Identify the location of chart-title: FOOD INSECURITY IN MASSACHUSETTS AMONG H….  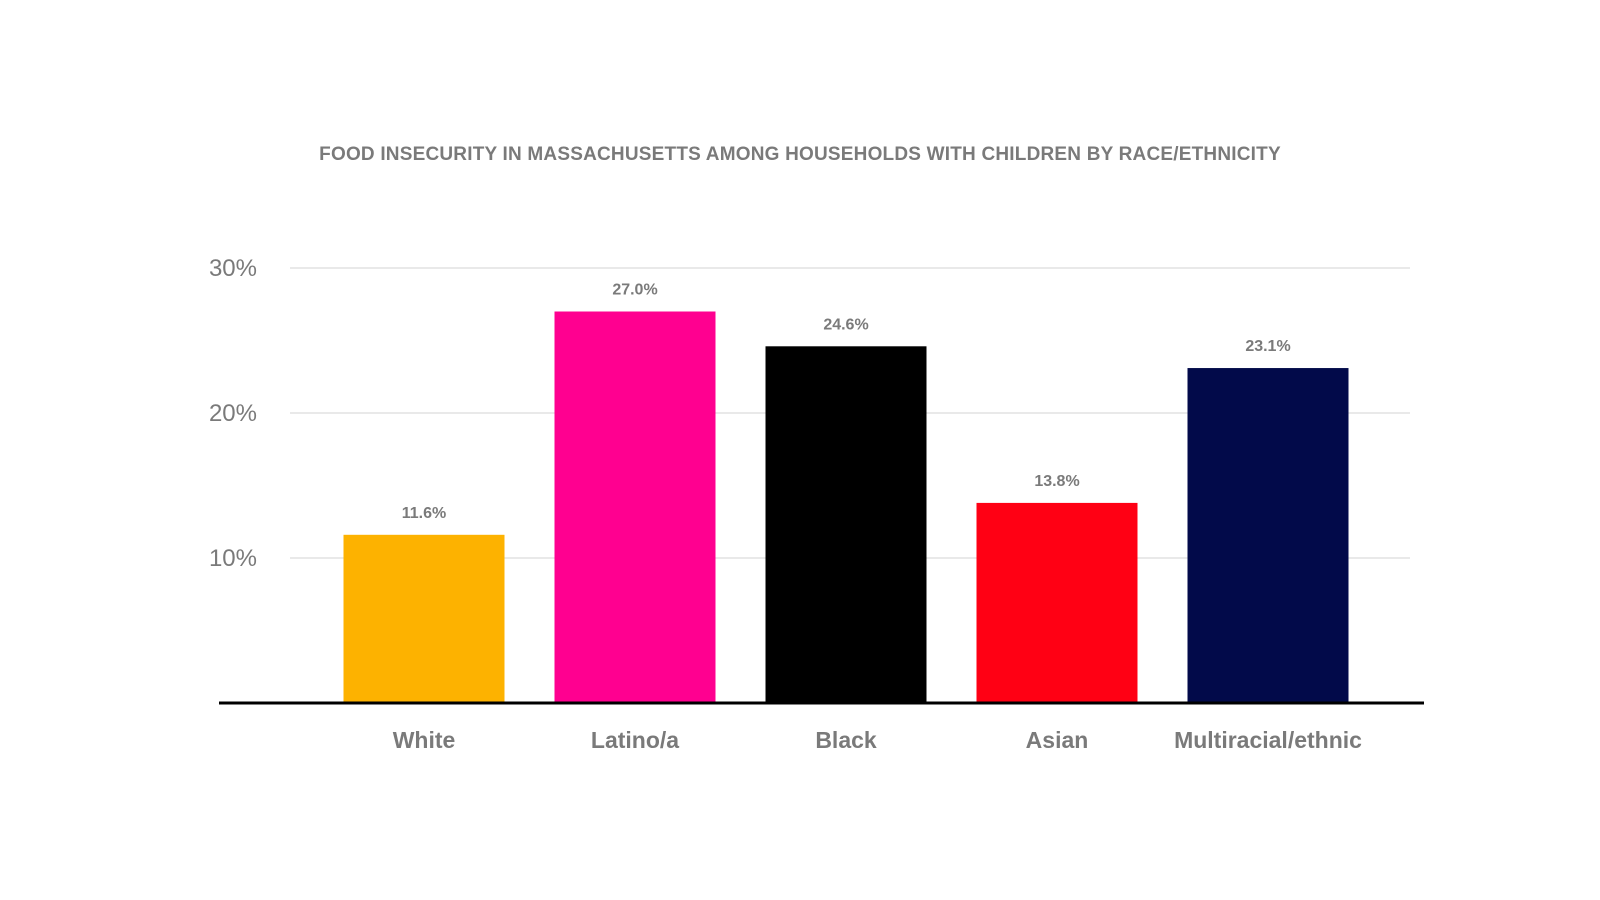
(800, 154).